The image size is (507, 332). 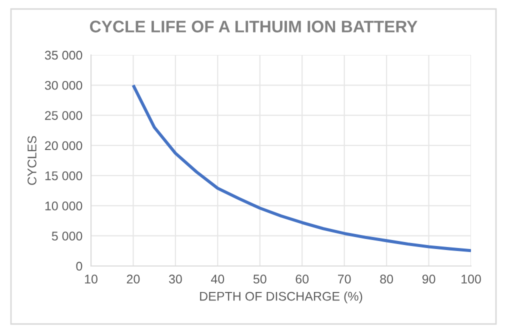 What do you see at coordinates (254, 26) in the screenshot?
I see `chart-title: CYCLE LIFE OF A LITHUIM ION BATTERY` at bounding box center [254, 26].